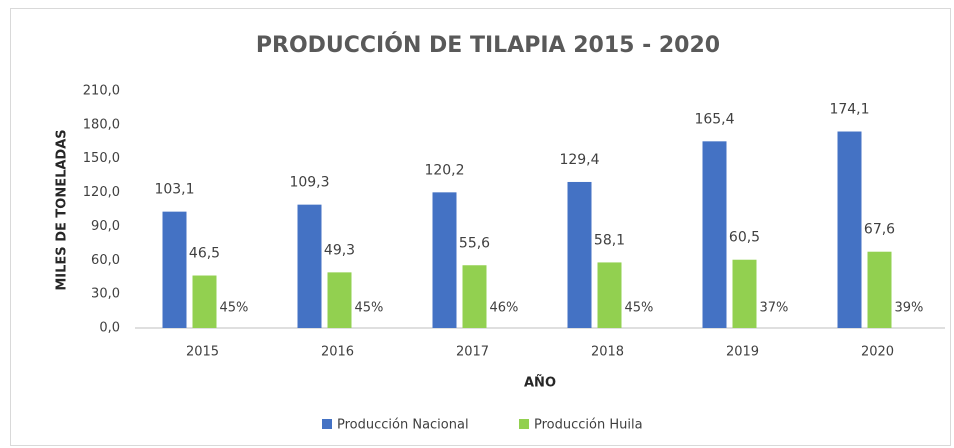 This screenshot has width=954, height=448. Describe the element at coordinates (202, 352) in the screenshot. I see `x-tick-label: 2015` at that location.